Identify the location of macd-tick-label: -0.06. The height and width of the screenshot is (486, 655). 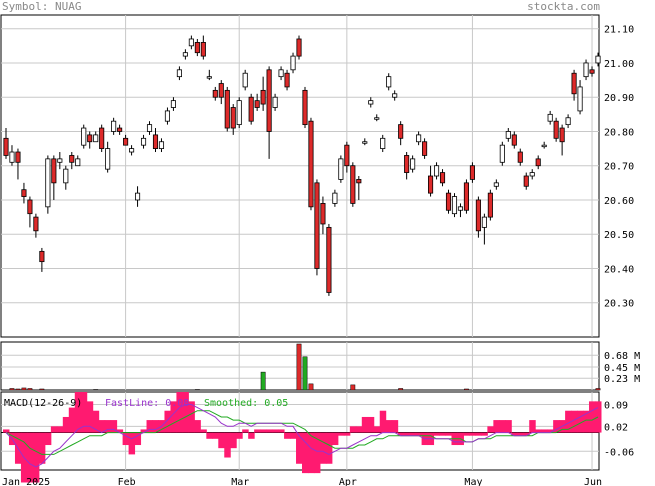
(619, 452).